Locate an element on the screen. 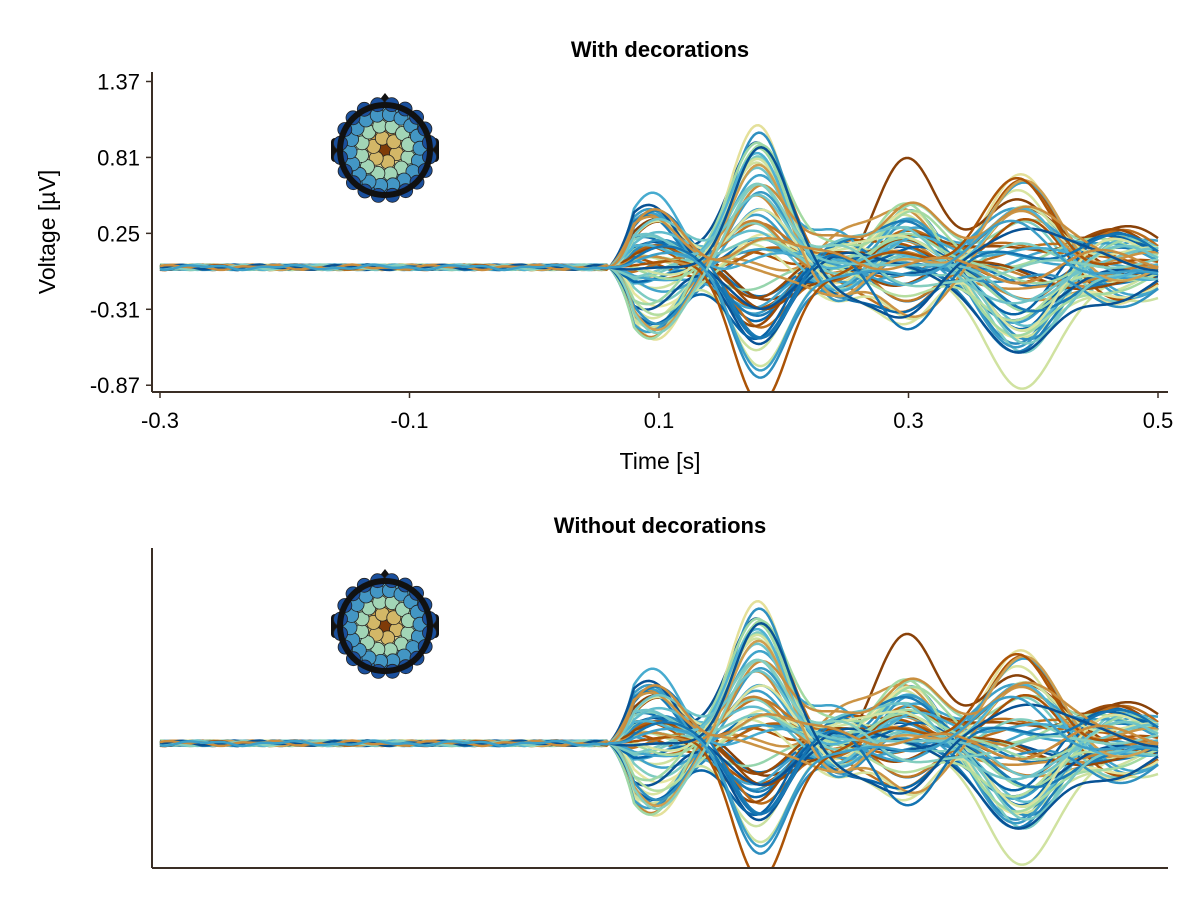  y-tick-label: 0.81 is located at coordinates (118, 157).